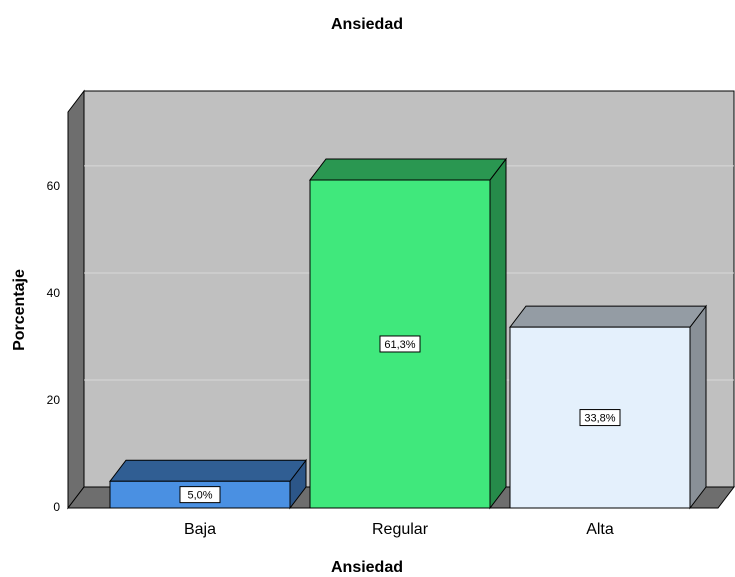 Image resolution: width=735 pixels, height=577 pixels. Describe the element at coordinates (54, 400) in the screenshot. I see `y-tick-label: 20` at that location.